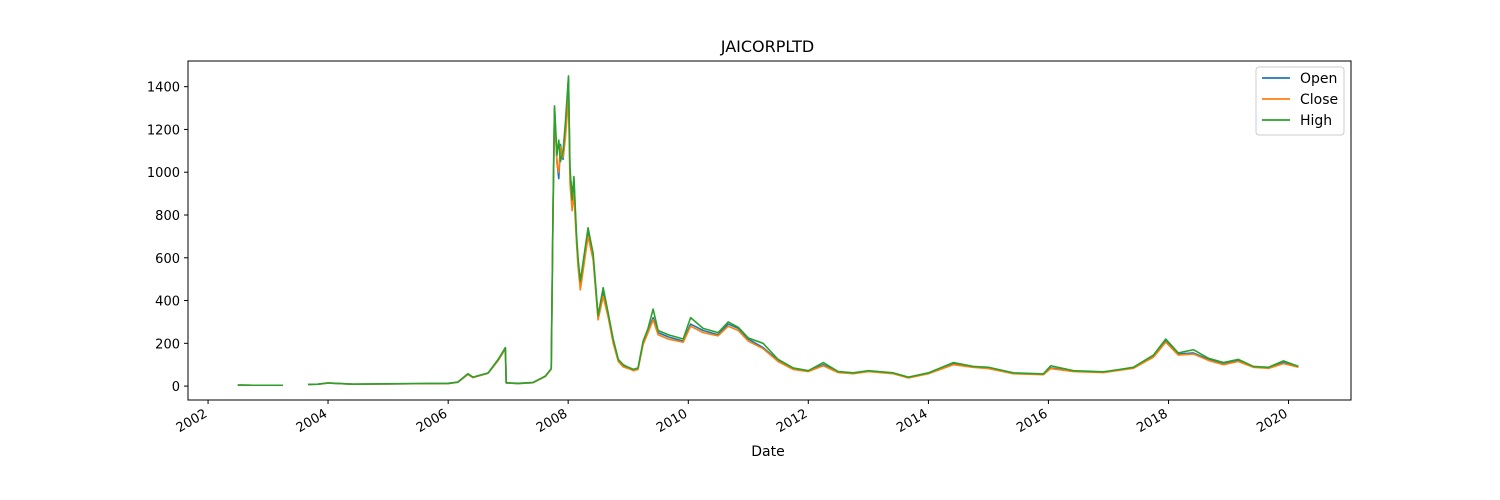 This screenshot has width=1500, height=500. Describe the element at coordinates (432, 421) in the screenshot. I see `x-tick-label: 2006` at that location.